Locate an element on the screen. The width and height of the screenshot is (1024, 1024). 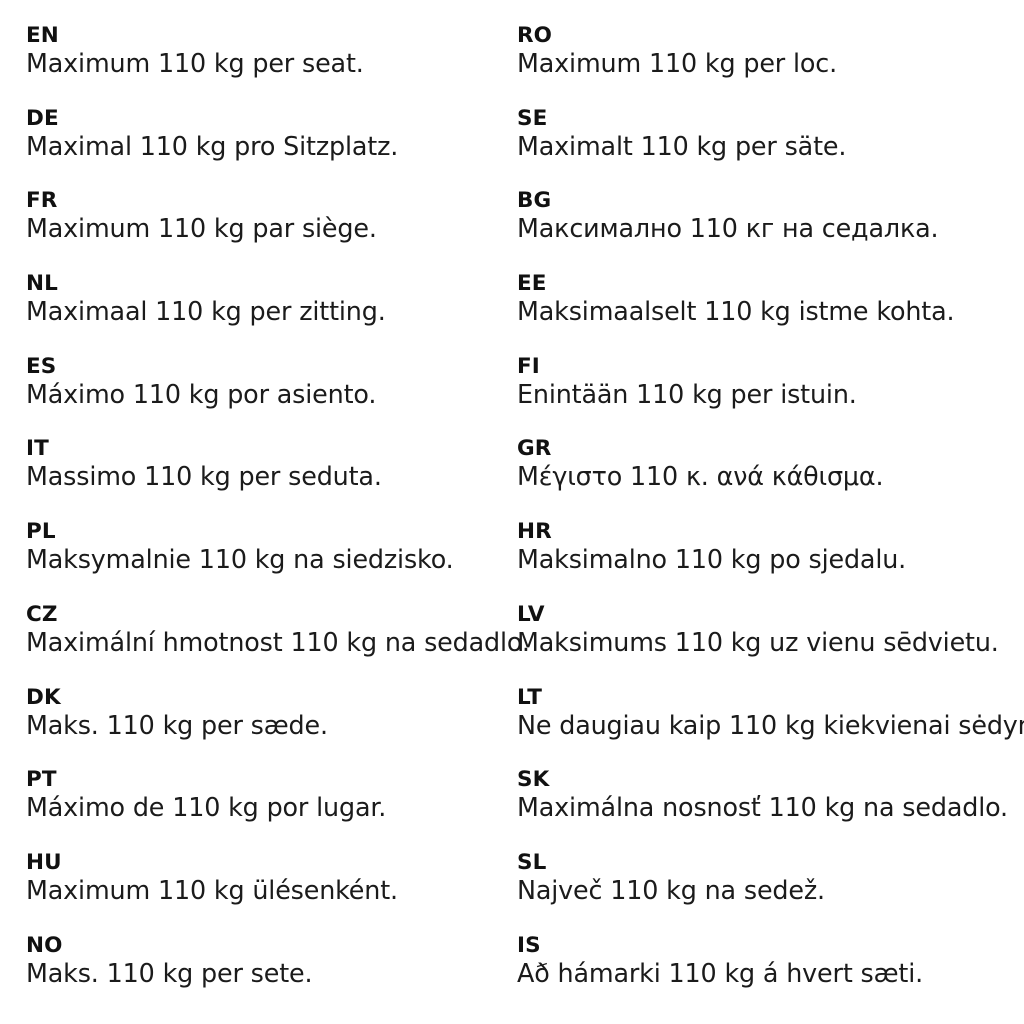
language-code: IS is located at coordinates (529, 945).